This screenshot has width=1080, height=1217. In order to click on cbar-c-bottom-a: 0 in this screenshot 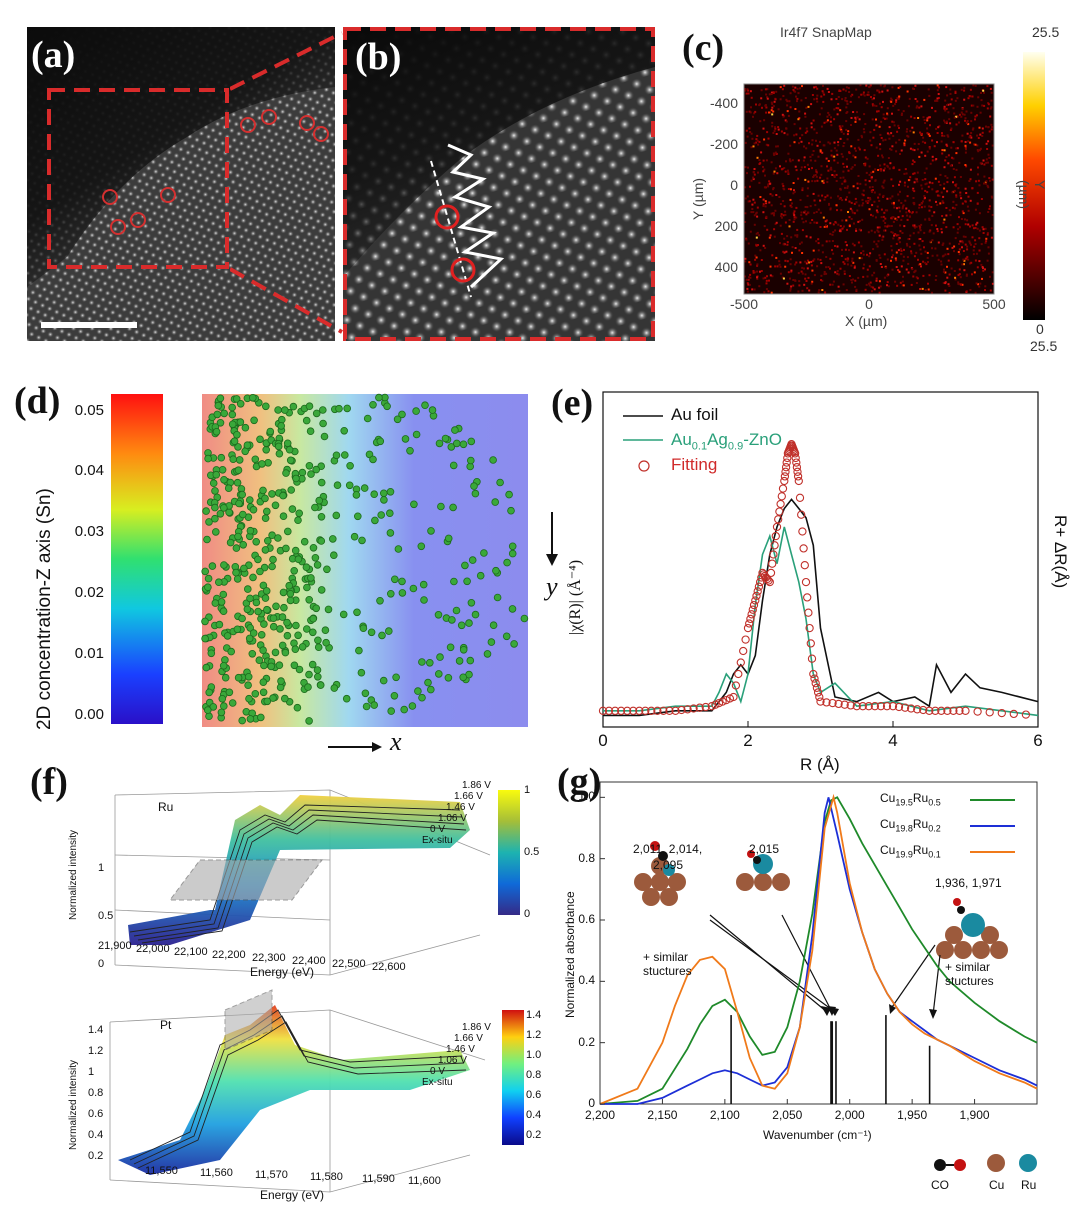, I will do `click(1040, 329)`.